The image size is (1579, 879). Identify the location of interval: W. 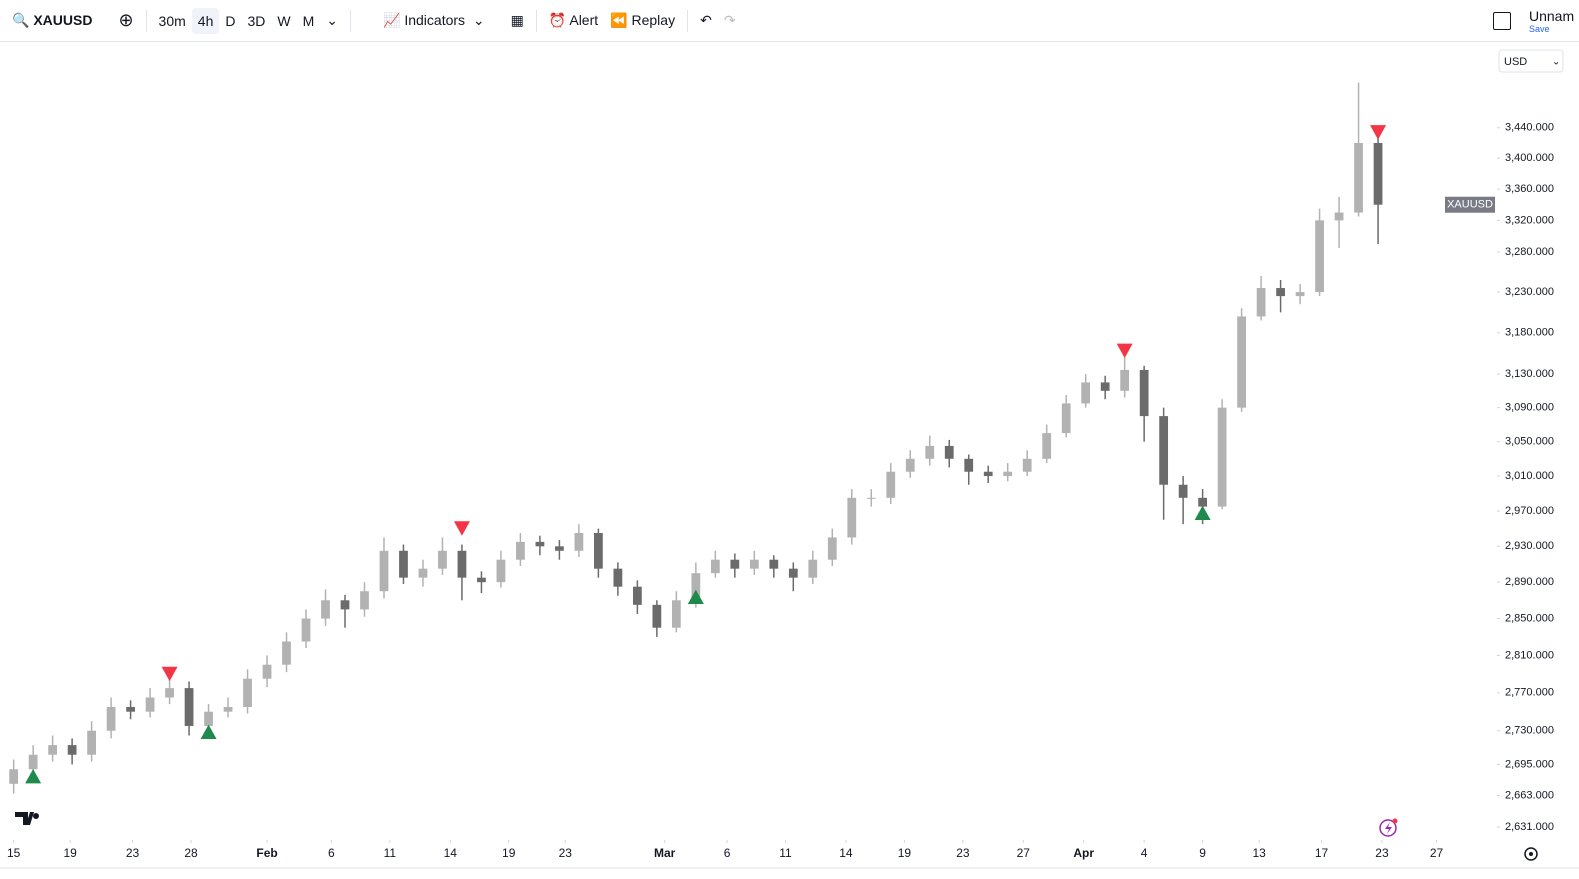
(284, 20).